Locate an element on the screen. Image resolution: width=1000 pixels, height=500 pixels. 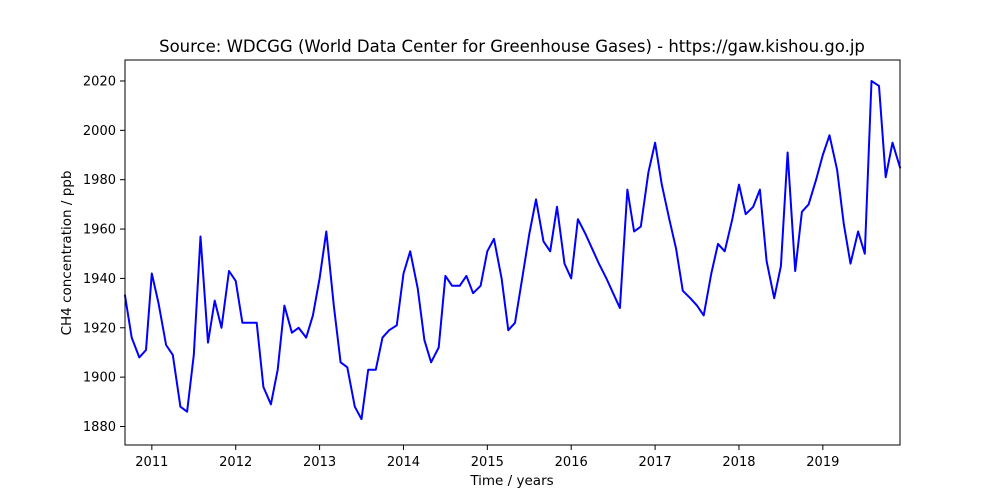
y-axis: 1880 1900 1920 1940 1960 1980 2000 2020 is located at coordinates (104, 254).